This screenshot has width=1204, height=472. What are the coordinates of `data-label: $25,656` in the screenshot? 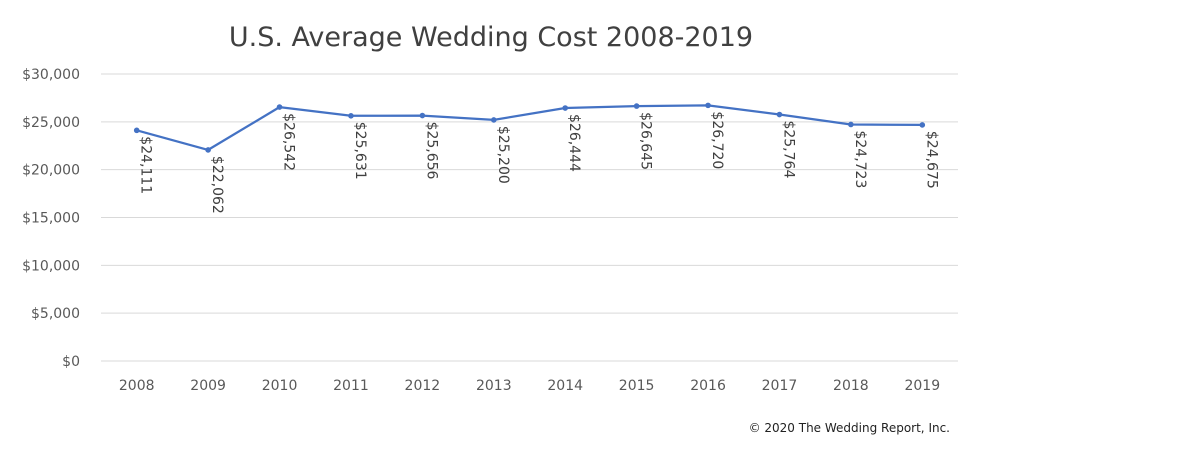 It's located at (431, 151).